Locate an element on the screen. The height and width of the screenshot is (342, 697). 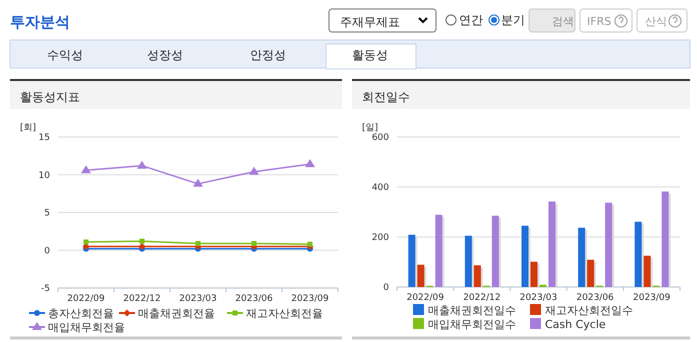
y-tick-label: -5 is located at coordinates (45, 289).